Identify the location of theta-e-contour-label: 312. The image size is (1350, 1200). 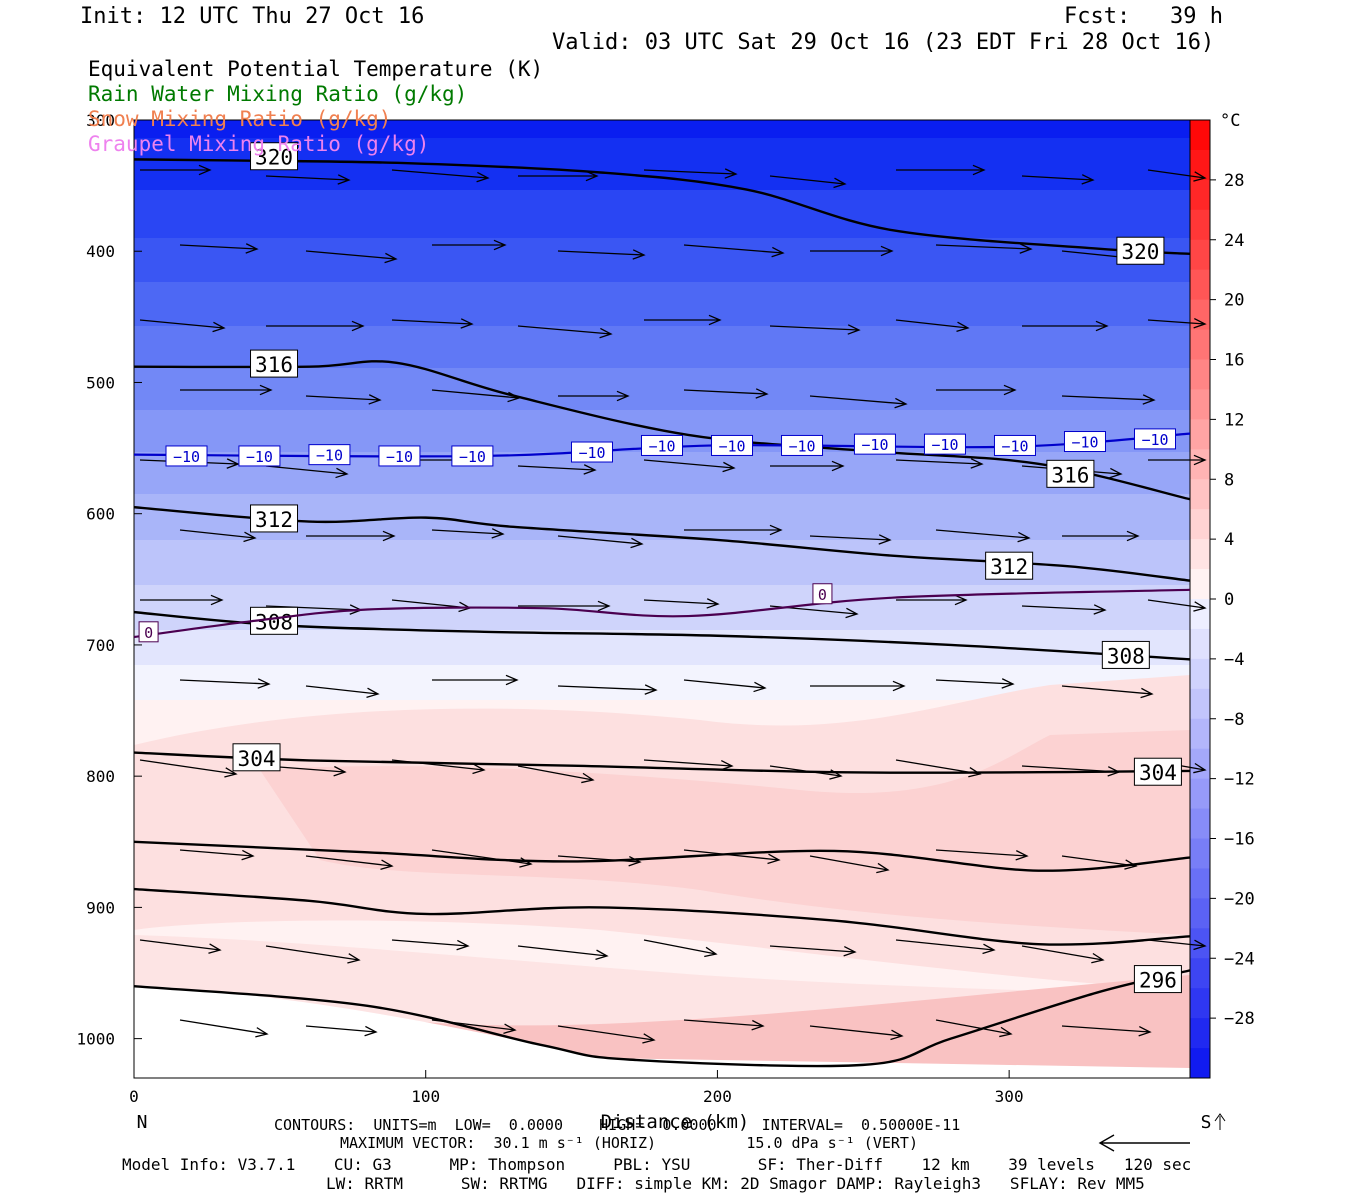
(274, 520).